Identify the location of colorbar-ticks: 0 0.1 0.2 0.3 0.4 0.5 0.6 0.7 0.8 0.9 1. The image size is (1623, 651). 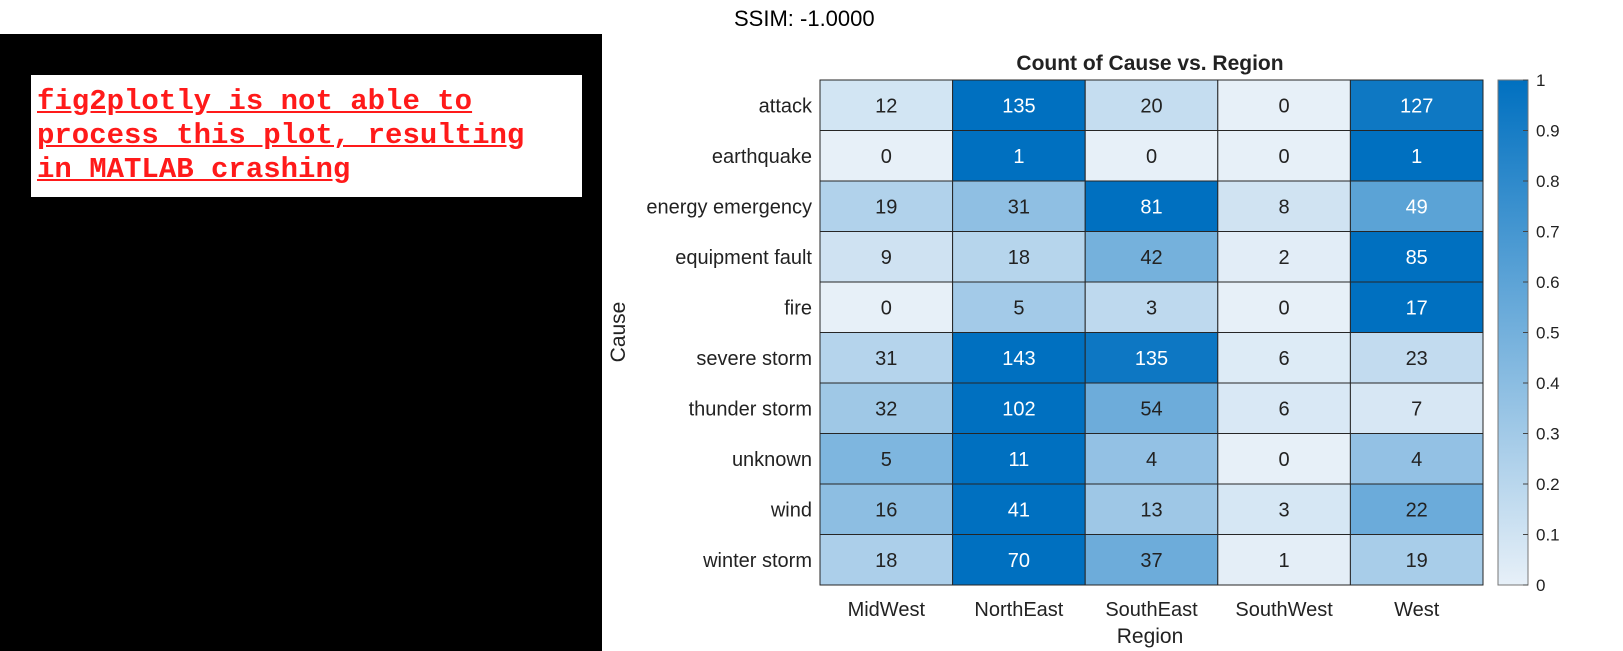
(1541, 333).